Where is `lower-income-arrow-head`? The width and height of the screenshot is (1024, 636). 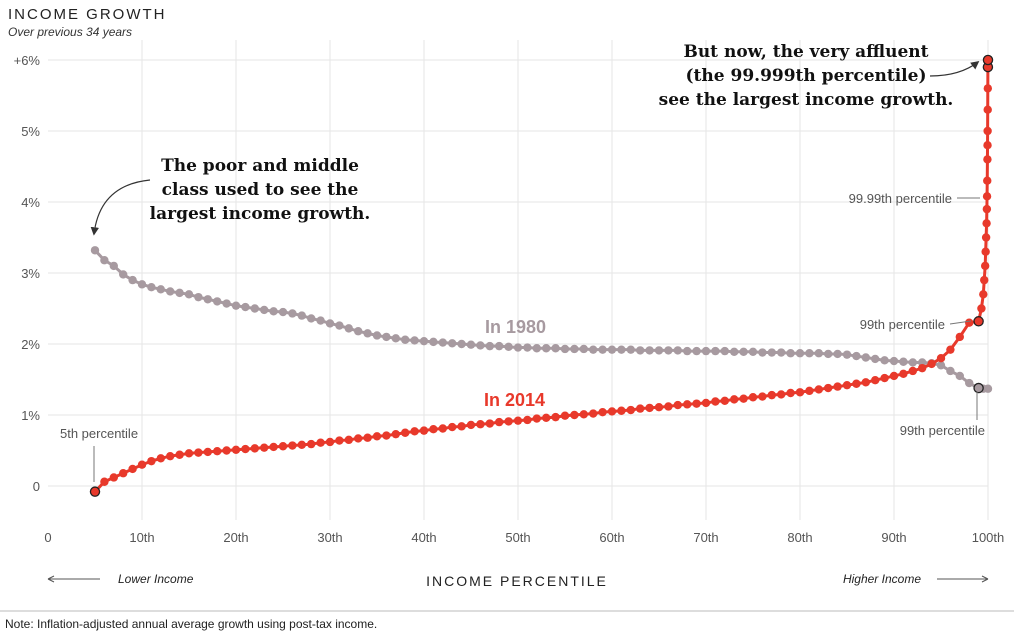 lower-income-arrow-head is located at coordinates (51, 579).